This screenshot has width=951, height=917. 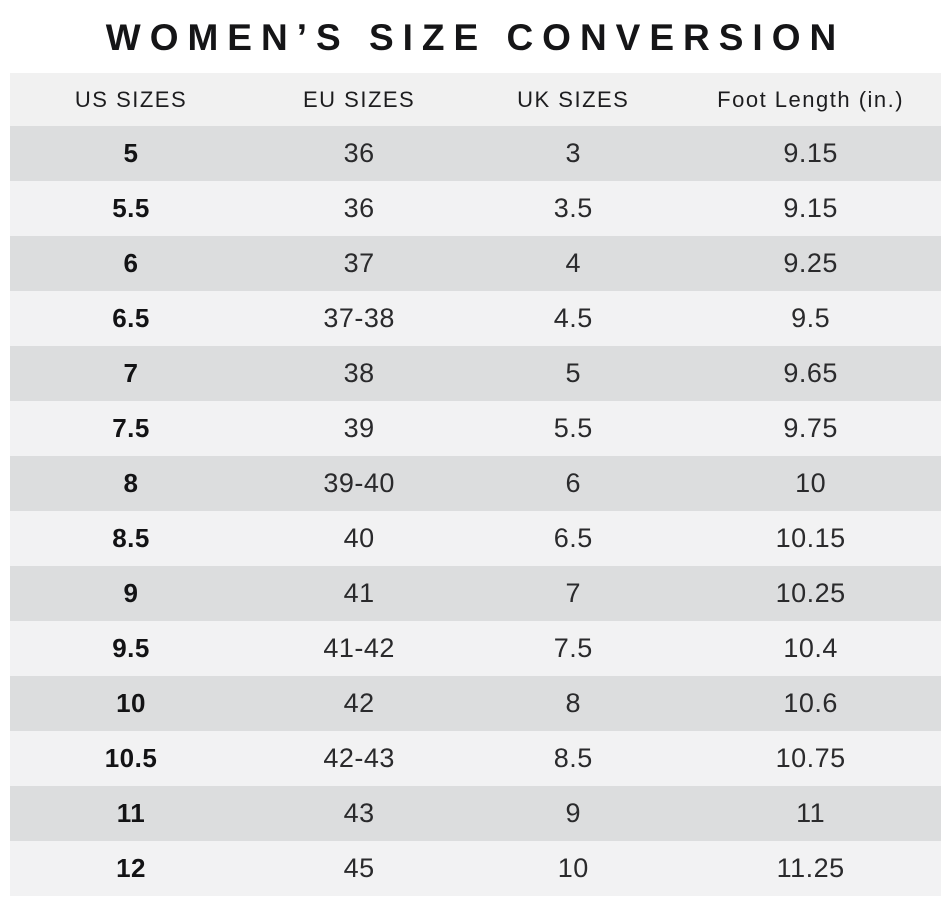 I want to click on cell-uk-size: 7.5, so click(x=573, y=648).